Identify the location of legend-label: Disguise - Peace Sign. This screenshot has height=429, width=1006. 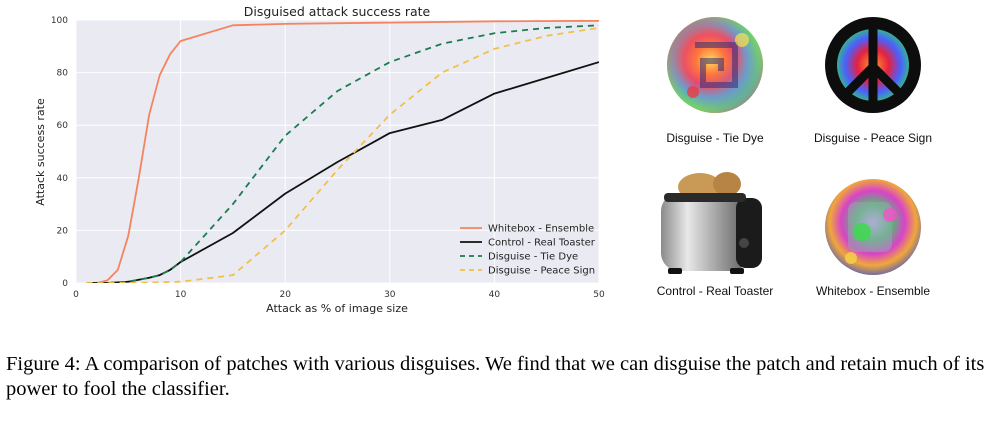
(541, 271).